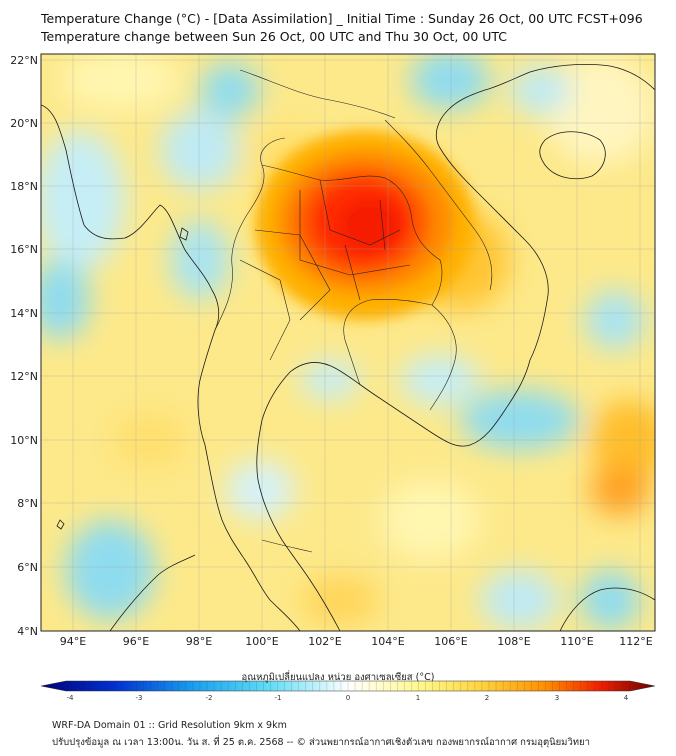 The height and width of the screenshot is (756, 676). I want to click on lat-label: 10°N, so click(24, 440).